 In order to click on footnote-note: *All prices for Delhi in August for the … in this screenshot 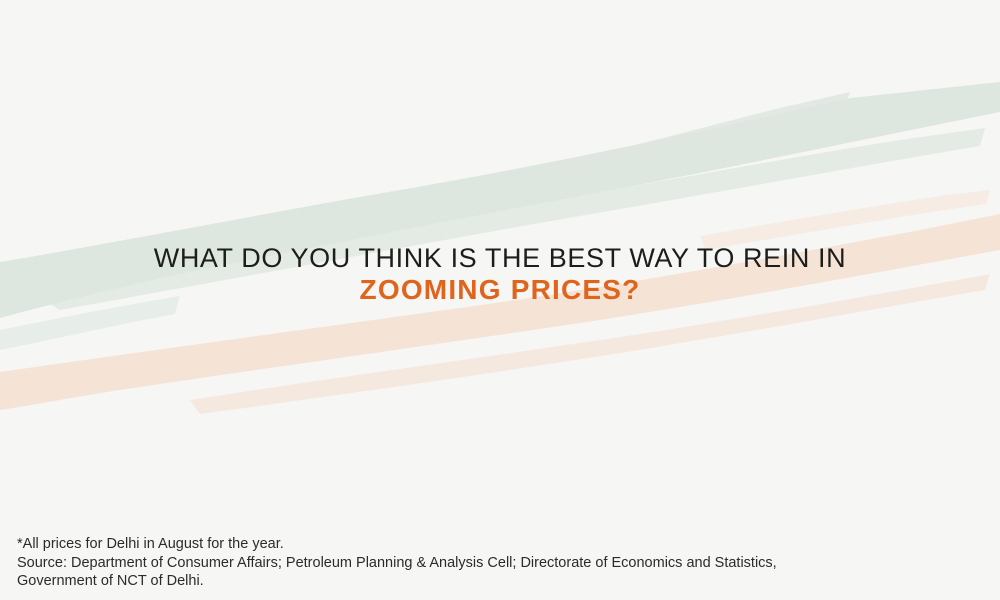, I will do `click(150, 544)`.